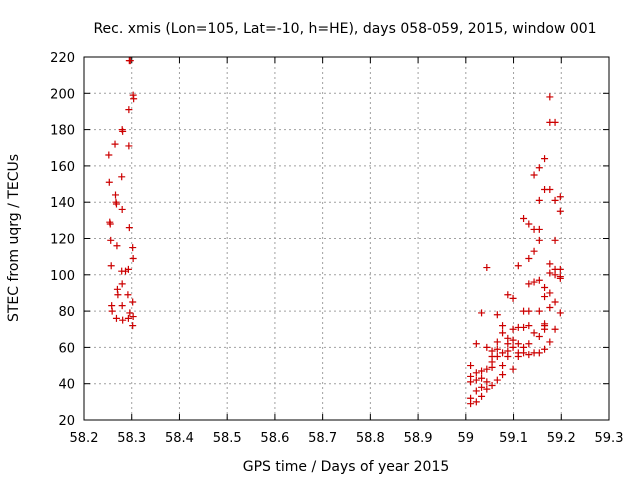 The width and height of the screenshot is (640, 480). I want to click on y-axis-label: STEC from uqrg / TECUs, so click(14, 238).